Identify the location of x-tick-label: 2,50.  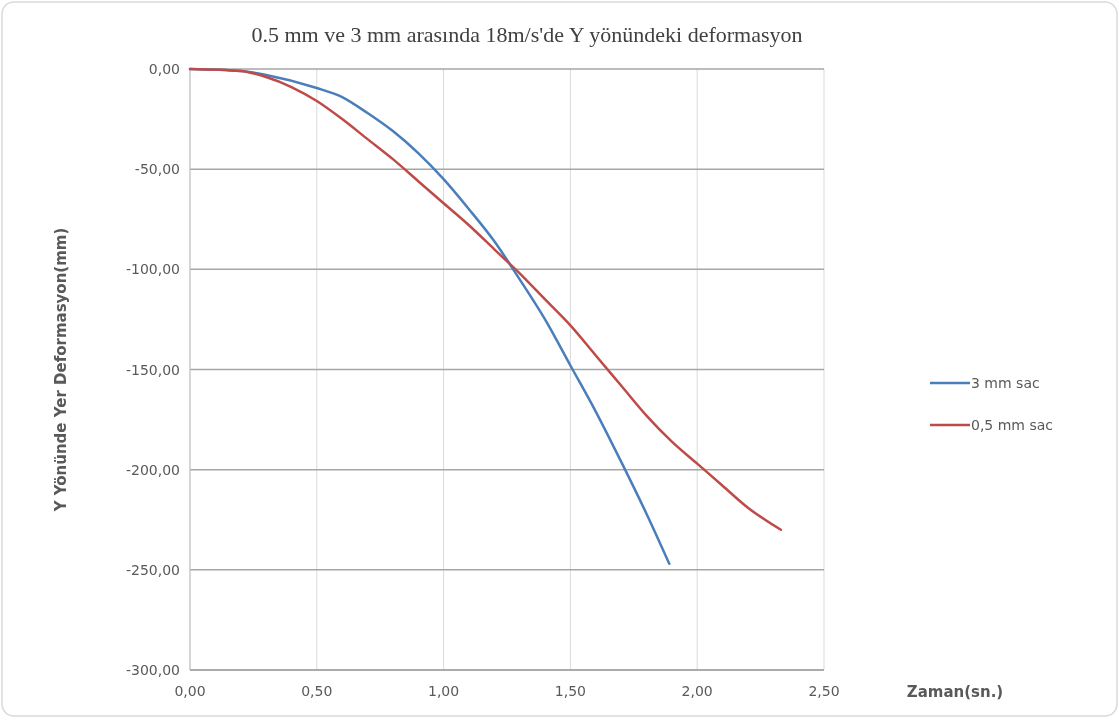
(824, 691).